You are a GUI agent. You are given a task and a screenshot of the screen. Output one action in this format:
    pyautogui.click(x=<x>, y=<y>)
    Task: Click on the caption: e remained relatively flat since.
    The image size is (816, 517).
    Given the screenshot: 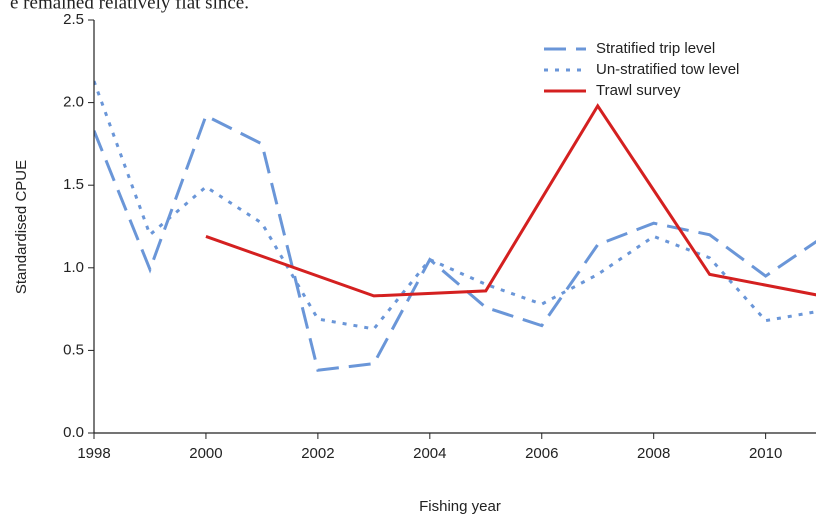 What is the action you would take?
    pyautogui.click(x=129, y=6)
    